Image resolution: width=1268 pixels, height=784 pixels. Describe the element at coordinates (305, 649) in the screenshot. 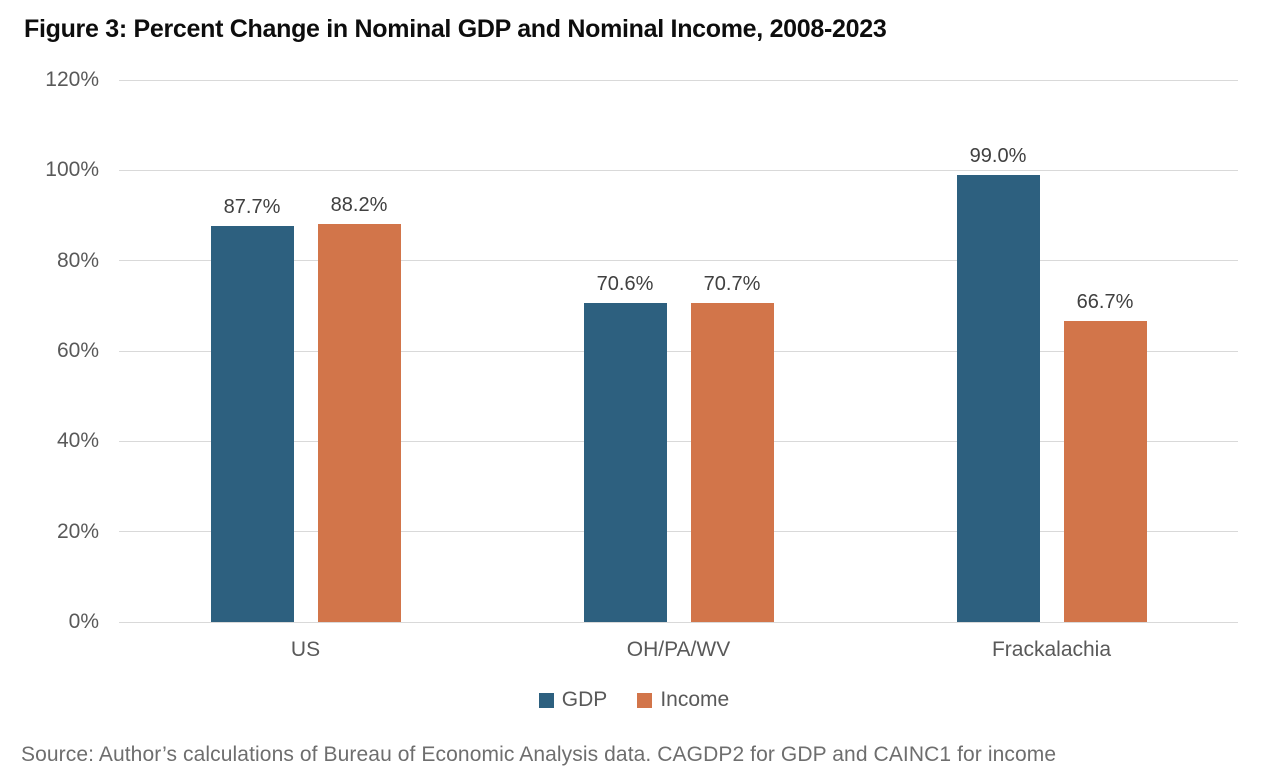

I see `category-label-us: US` at that location.